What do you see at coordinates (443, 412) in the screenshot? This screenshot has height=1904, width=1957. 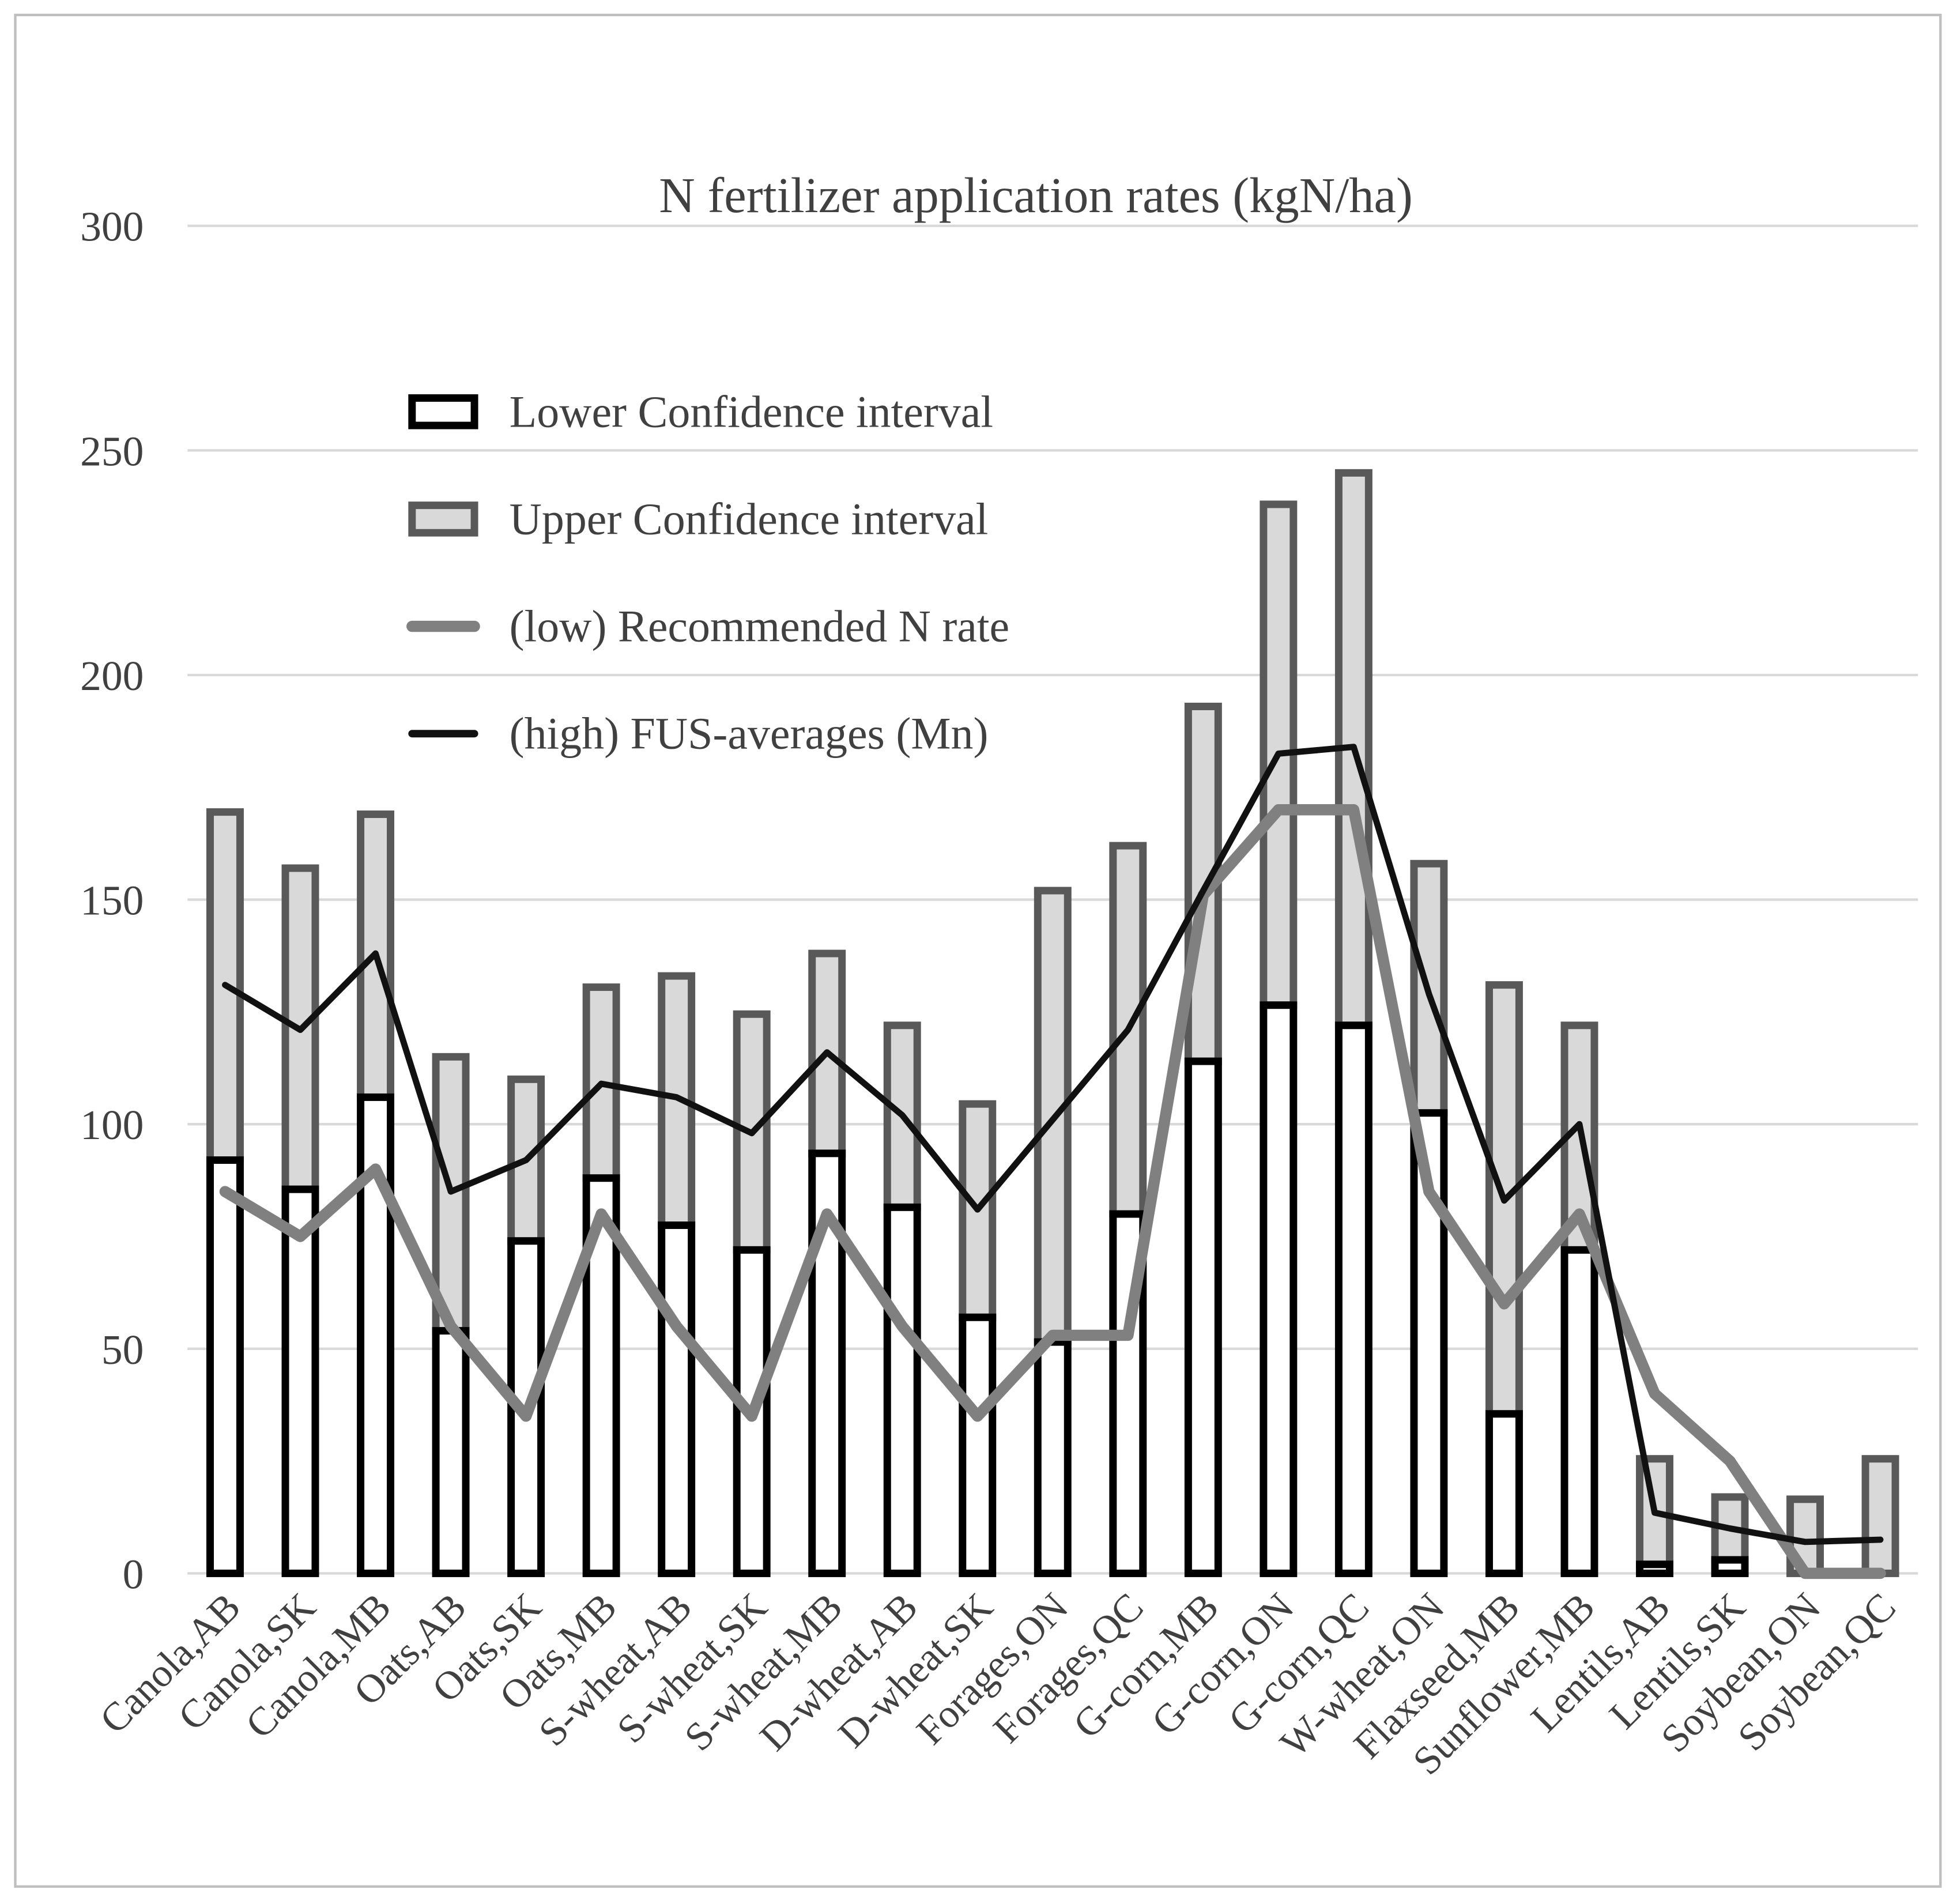 I see `legend-swatch-lower-ci` at bounding box center [443, 412].